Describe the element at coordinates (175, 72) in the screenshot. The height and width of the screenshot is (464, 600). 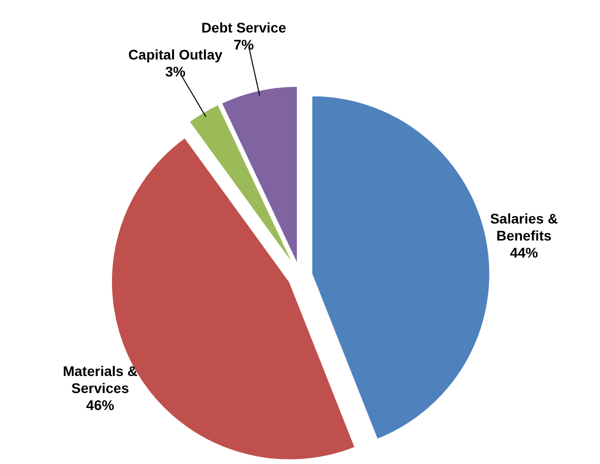
I see `data-label: 3%` at that location.